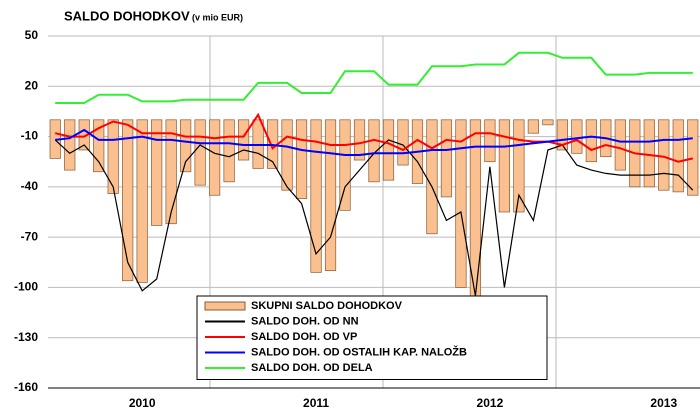  I want to click on y-tick-label: -70, so click(30, 236).